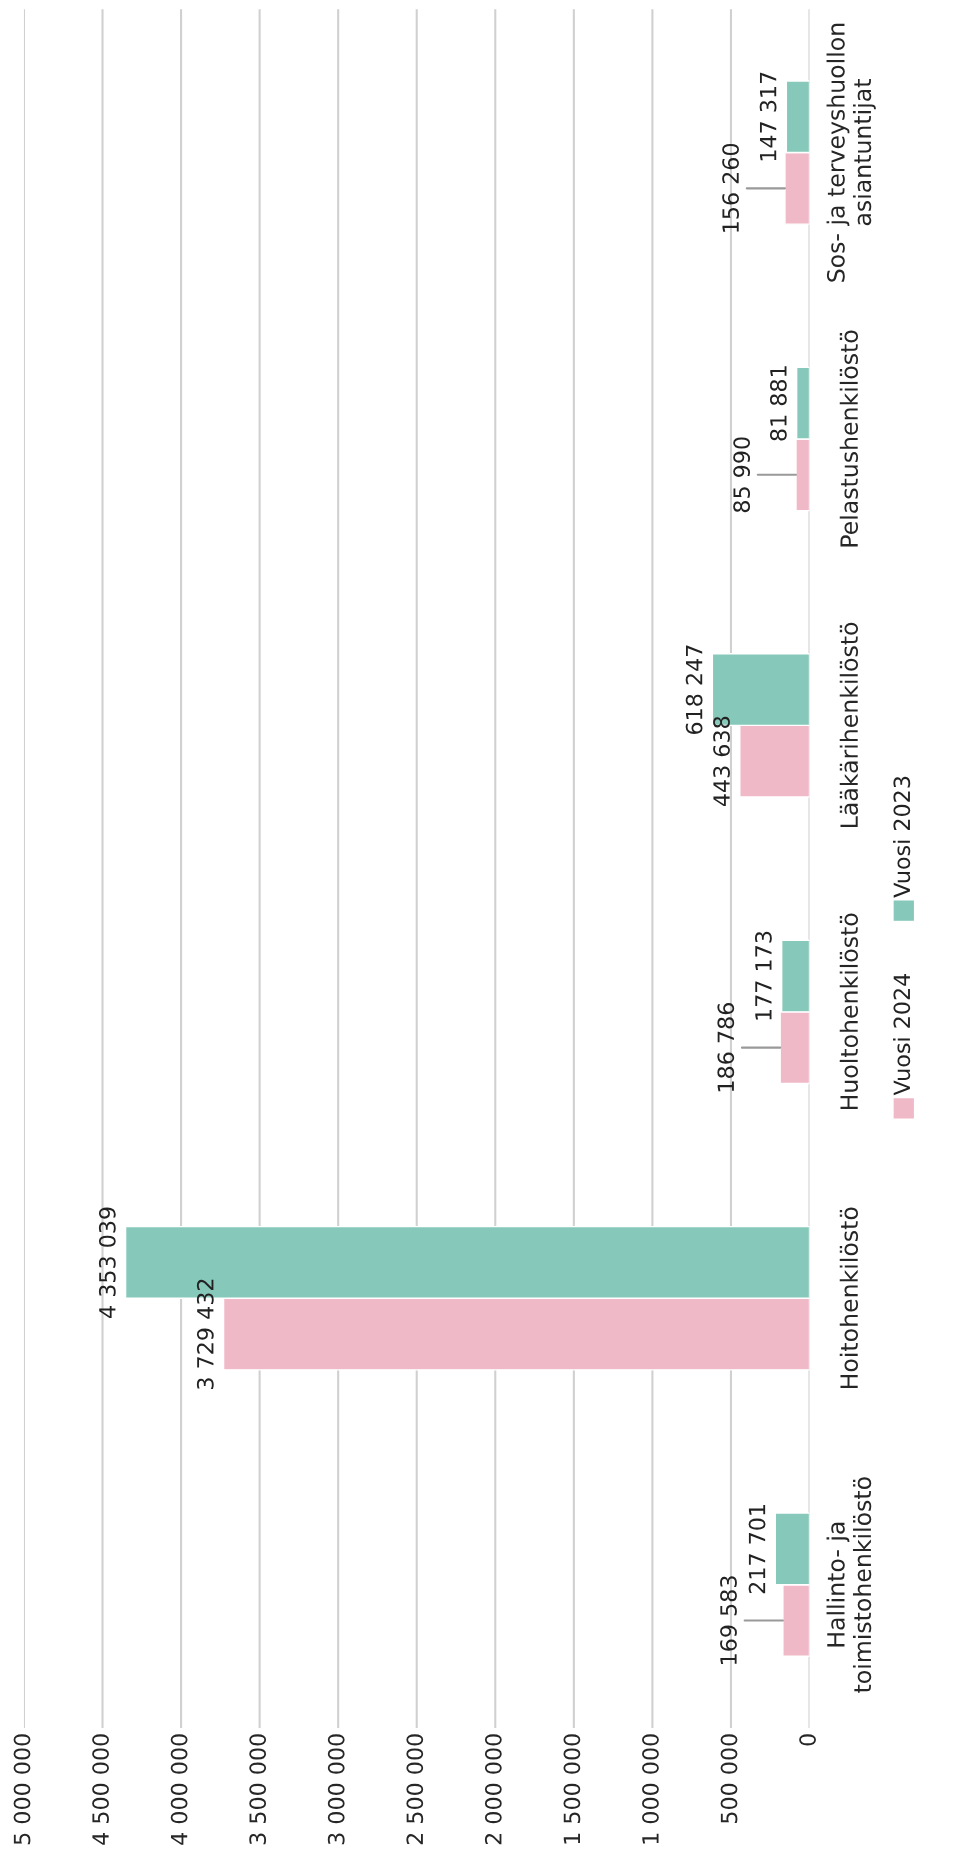 Image resolution: width=958 pixels, height=1868 pixels. I want to click on y-tick-label: Huoltohenkilöstö, so click(849, 1011).